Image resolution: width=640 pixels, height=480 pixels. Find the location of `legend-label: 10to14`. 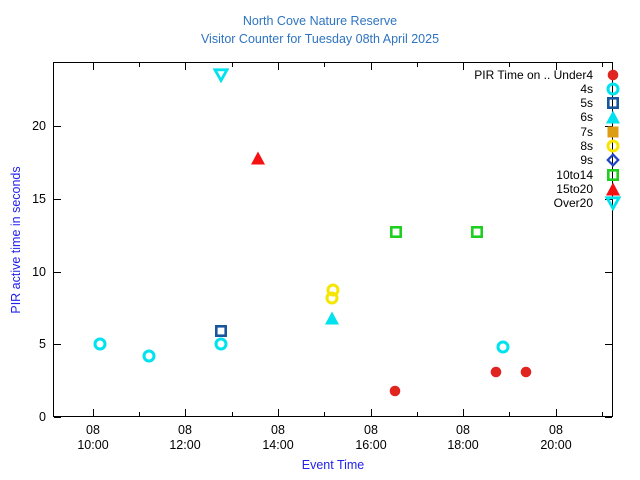

legend-label: 10to14 is located at coordinates (574, 174).